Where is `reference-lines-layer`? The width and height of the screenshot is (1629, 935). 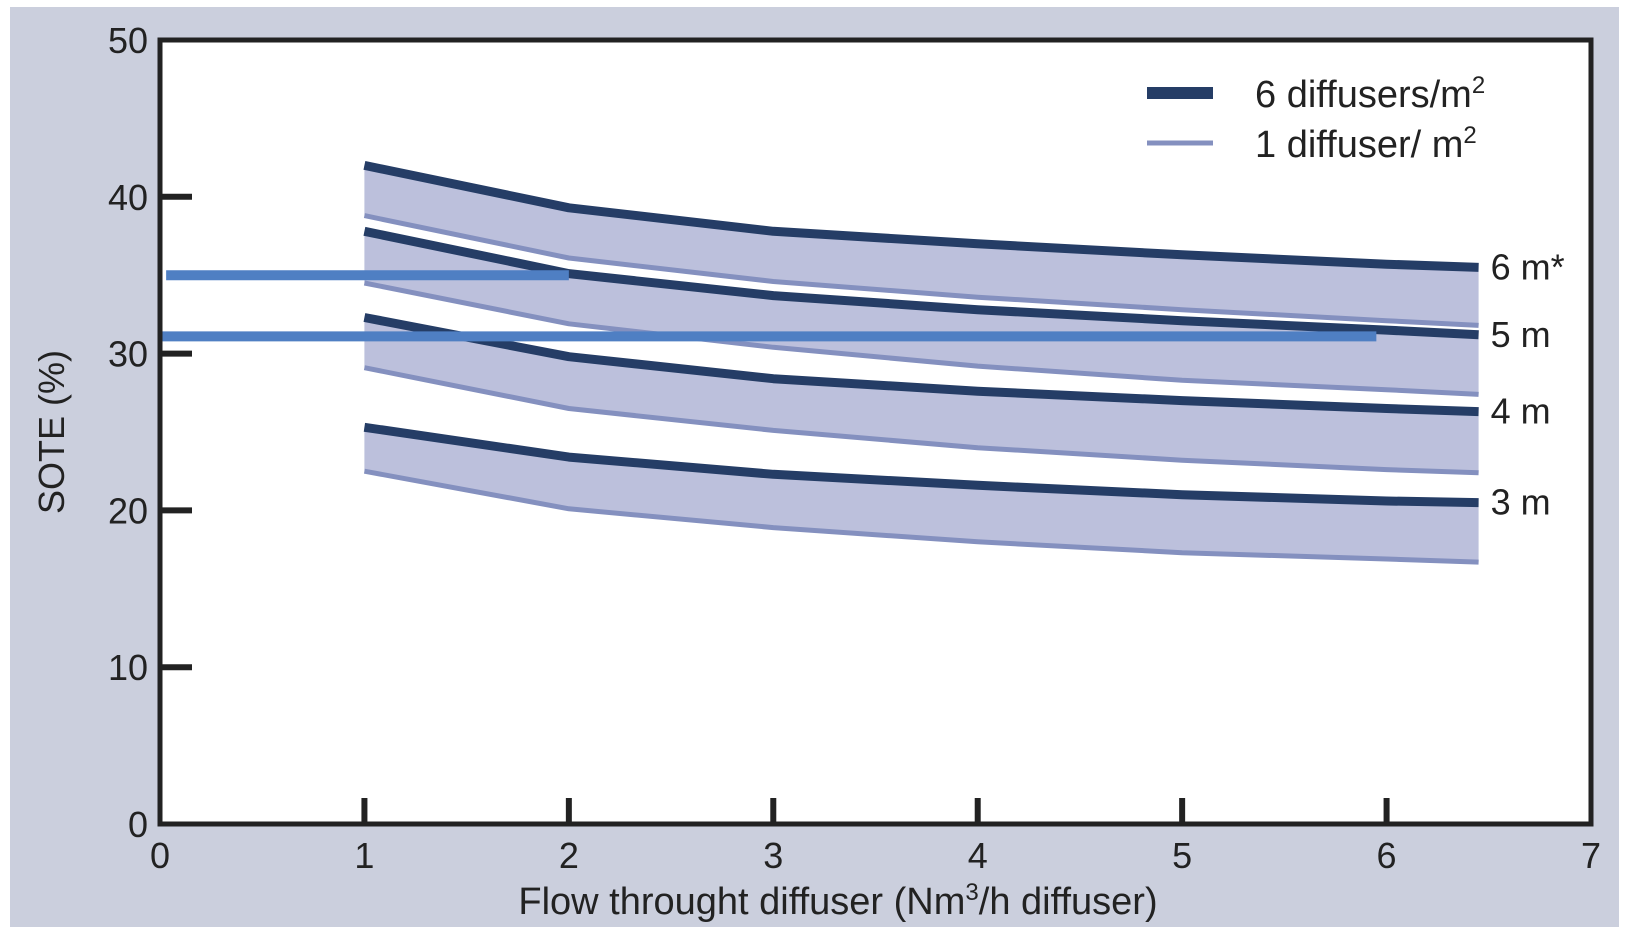
reference-lines-layer is located at coordinates (768, 306).